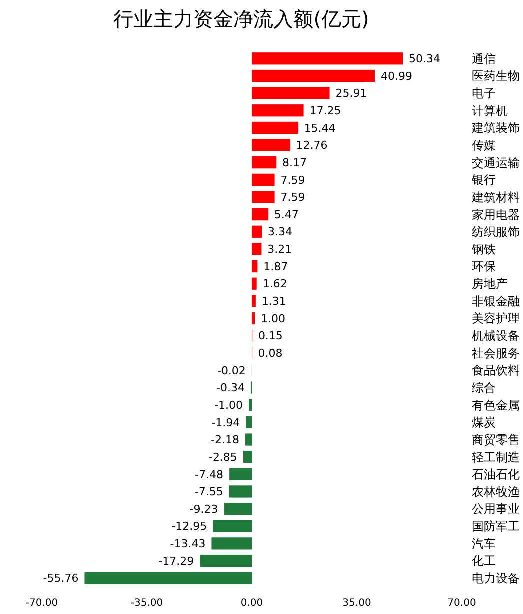 This screenshot has height=614, width=523. I want to click on data-label: 0.15, so click(270, 336).